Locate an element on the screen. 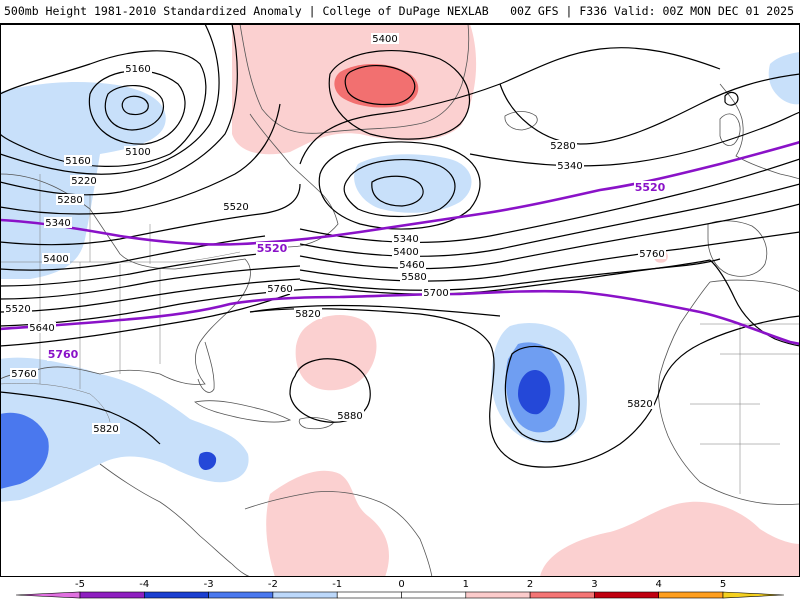 Image resolution: width=800 pixels, height=600 pixels. contour-5400-east is located at coordinates (549, 201).